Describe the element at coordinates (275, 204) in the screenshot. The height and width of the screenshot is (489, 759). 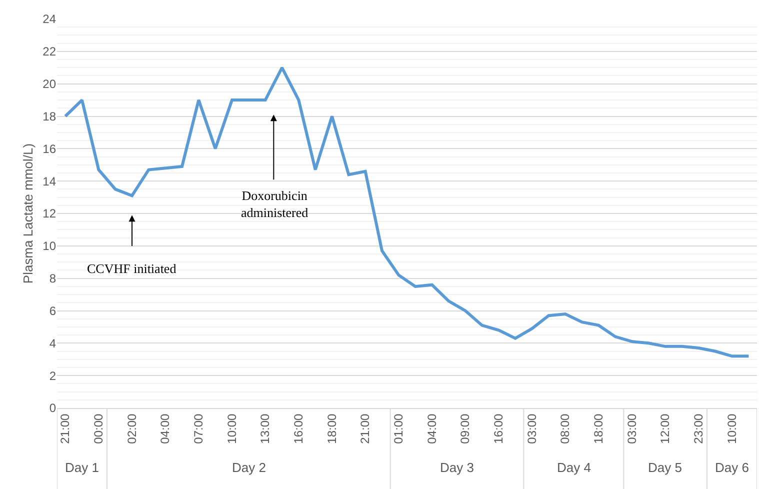
I see `annotation: Doxorubicin administered` at that location.